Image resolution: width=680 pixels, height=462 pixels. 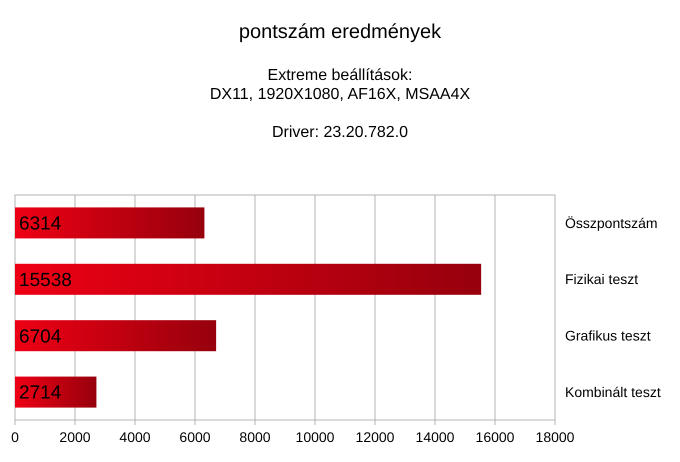 What do you see at coordinates (601, 279) in the screenshot?
I see `y-tick-label: Fizikai teszt` at bounding box center [601, 279].